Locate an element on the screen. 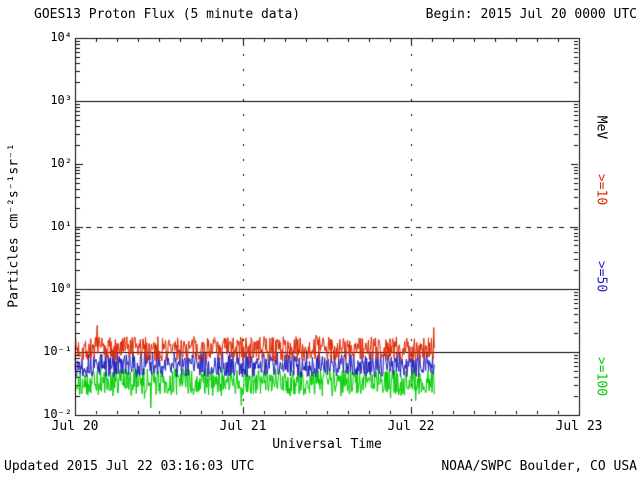  chart-title: GOES13 Proton Flux (5 minute data) is located at coordinates (167, 14).